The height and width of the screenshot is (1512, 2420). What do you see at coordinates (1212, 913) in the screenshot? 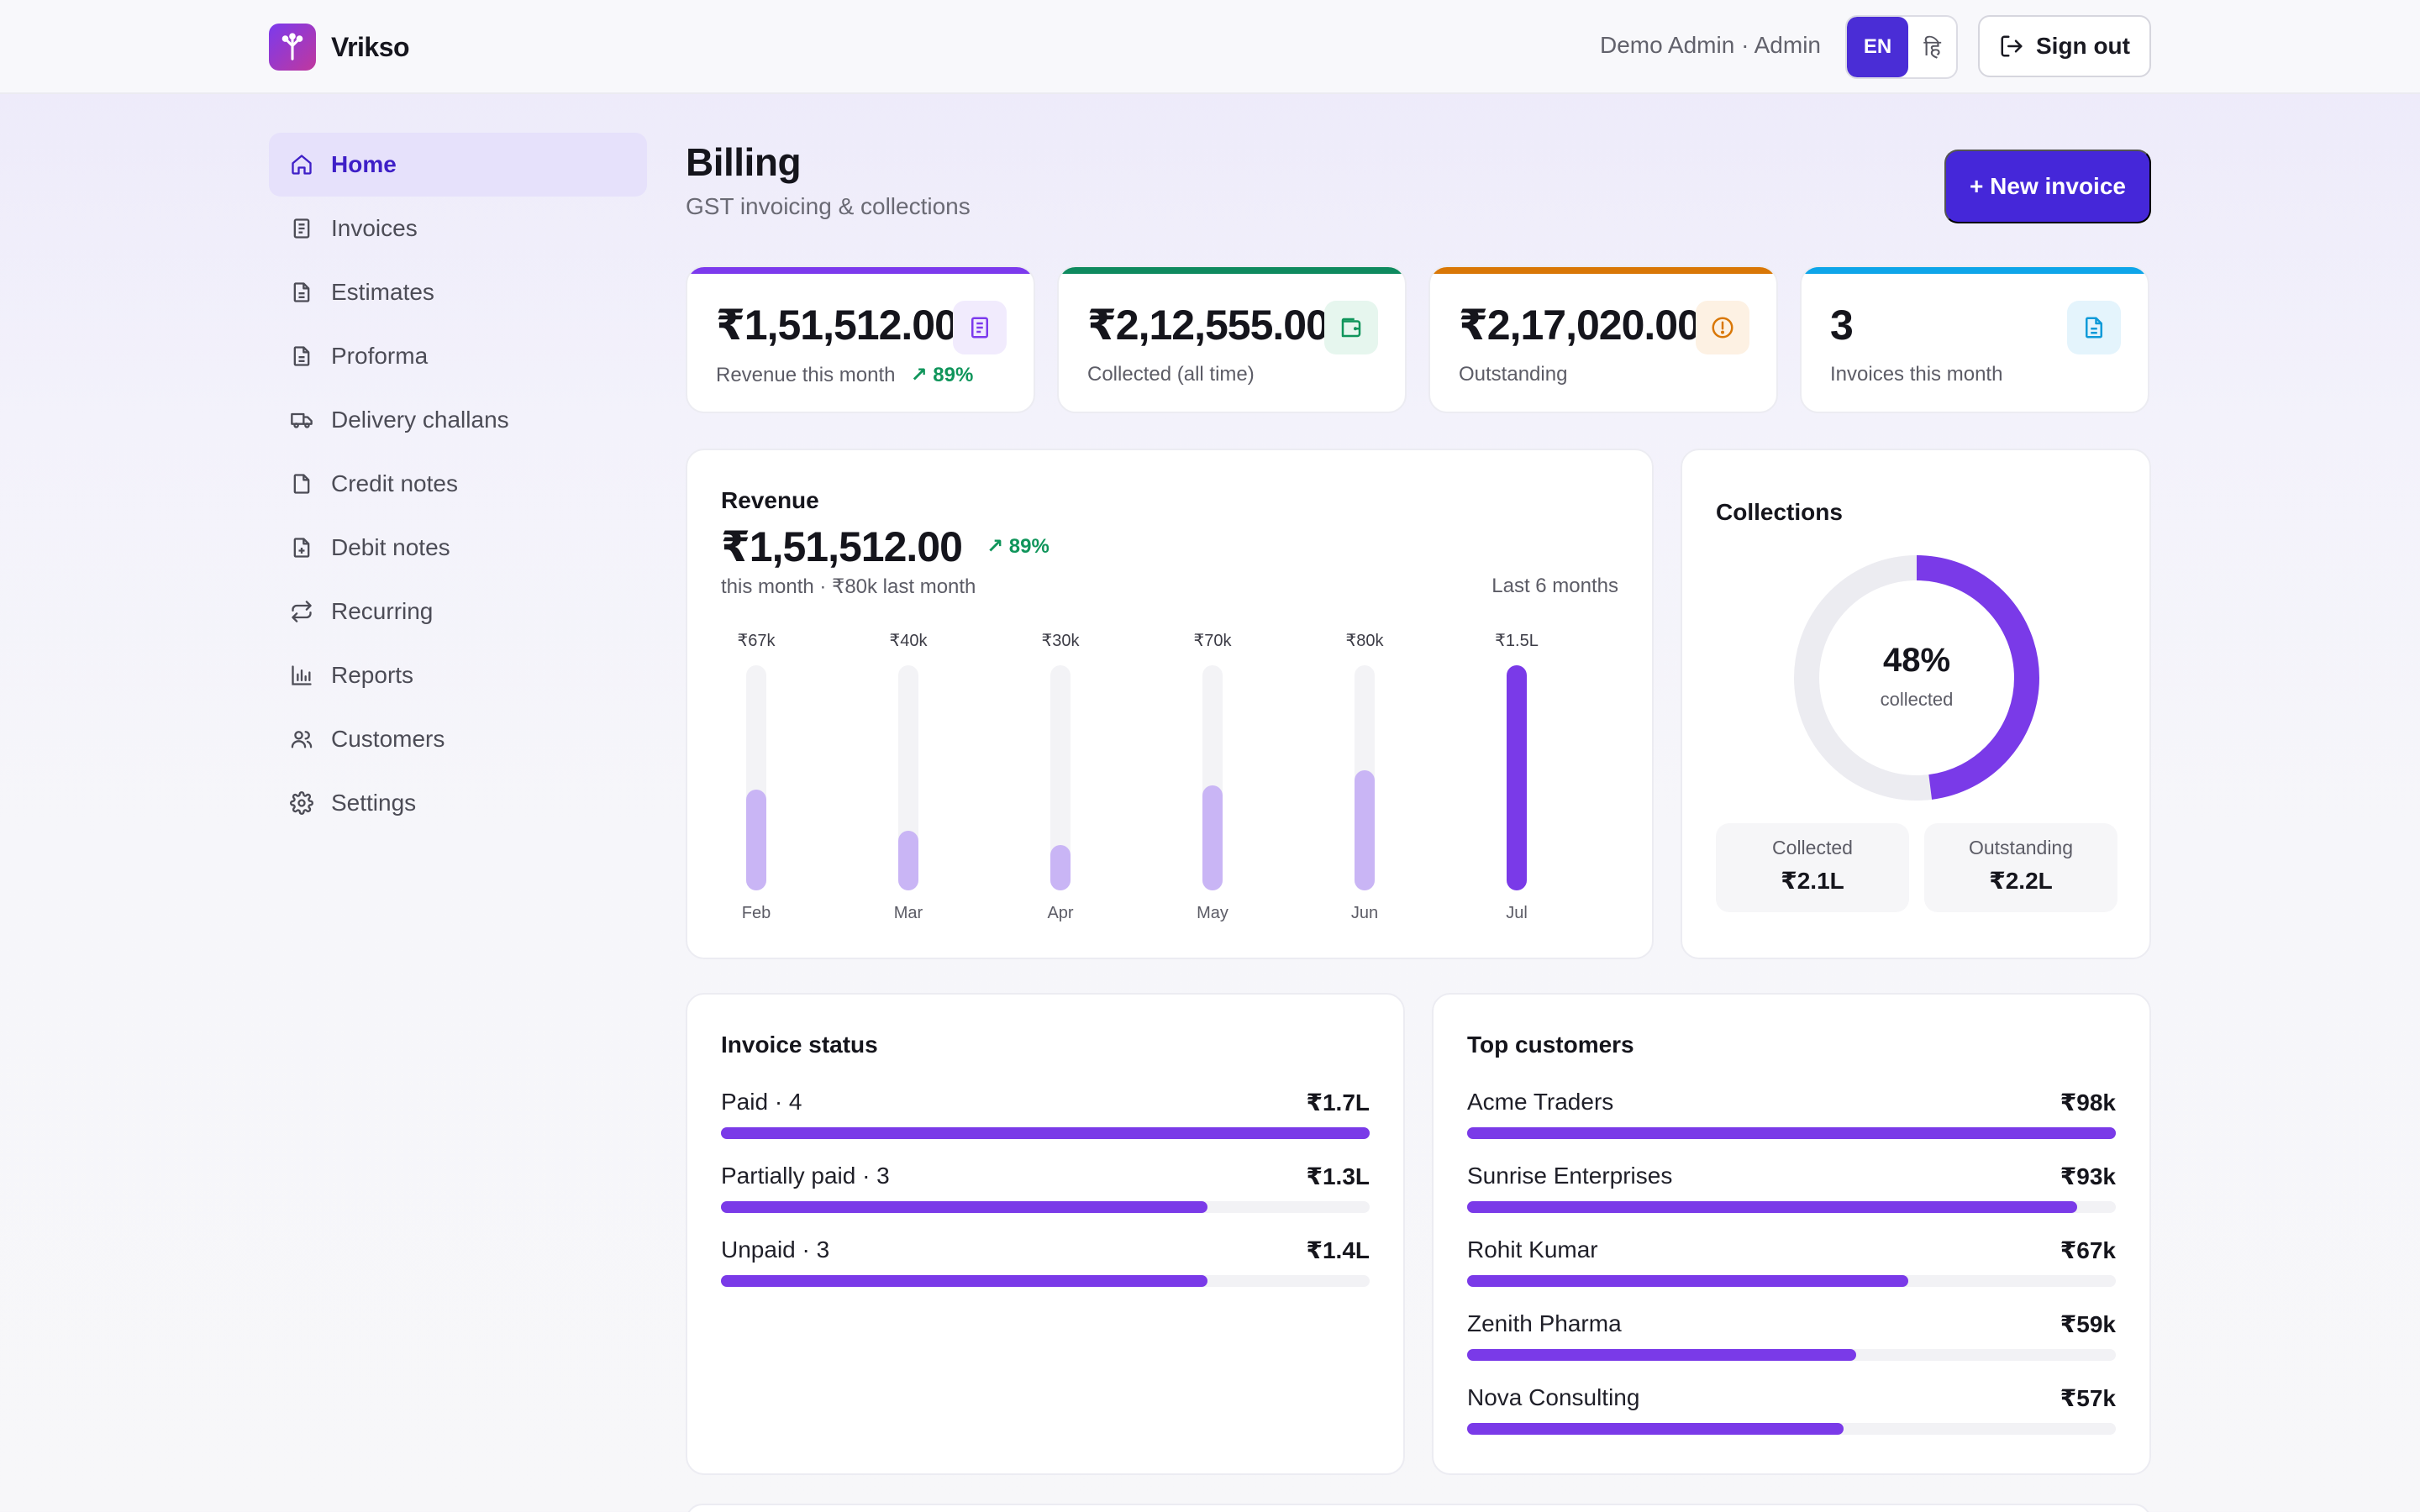
I see `bar-category-label: May` at bounding box center [1212, 913].